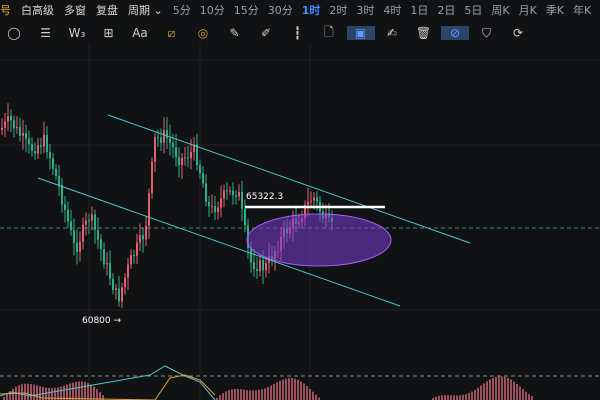  Describe the element at coordinates (75, 10) in the screenshot. I see `multi-window-button: 多窗` at that location.